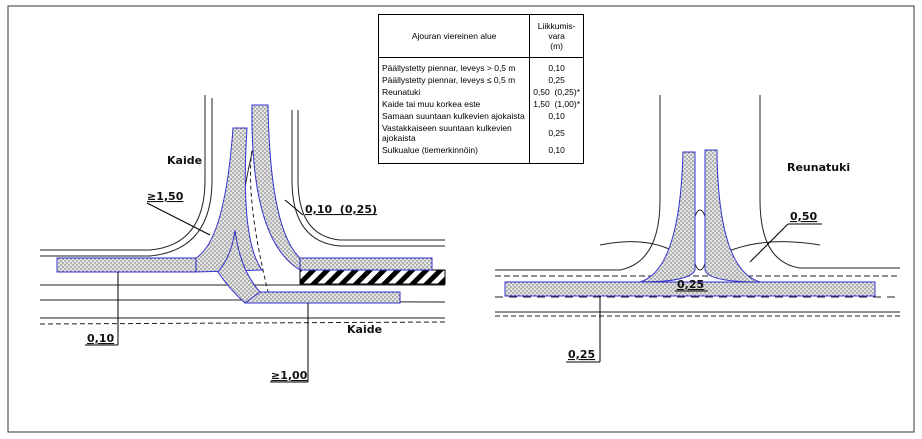 The width and height of the screenshot is (922, 439). I want to click on label: 0,10 (0,25), so click(341, 209).